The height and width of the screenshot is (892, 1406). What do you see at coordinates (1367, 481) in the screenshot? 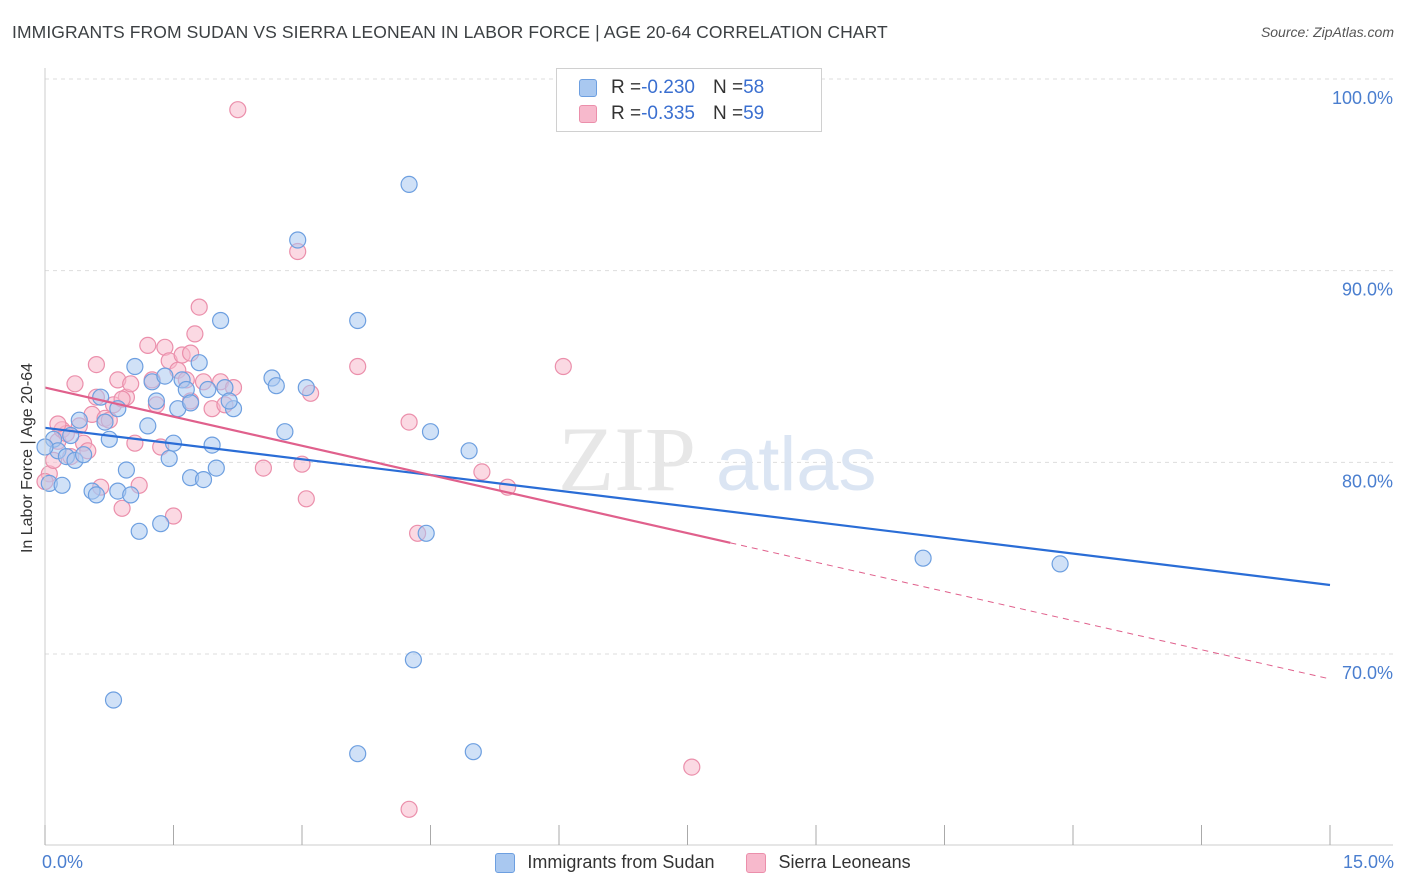
I see `y-tick-label: 80.0%` at bounding box center [1367, 481].